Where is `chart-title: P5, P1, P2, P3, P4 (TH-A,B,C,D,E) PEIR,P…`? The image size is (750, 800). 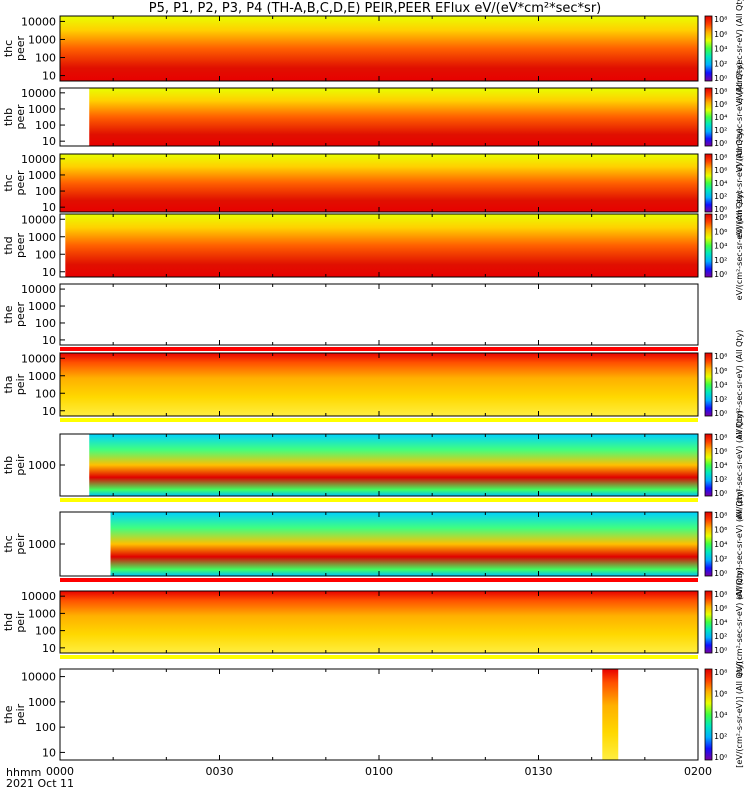 chart-title: P5, P1, P2, P3, P4 (TH-A,B,C,D,E) PEIR,P… is located at coordinates (375, 8).